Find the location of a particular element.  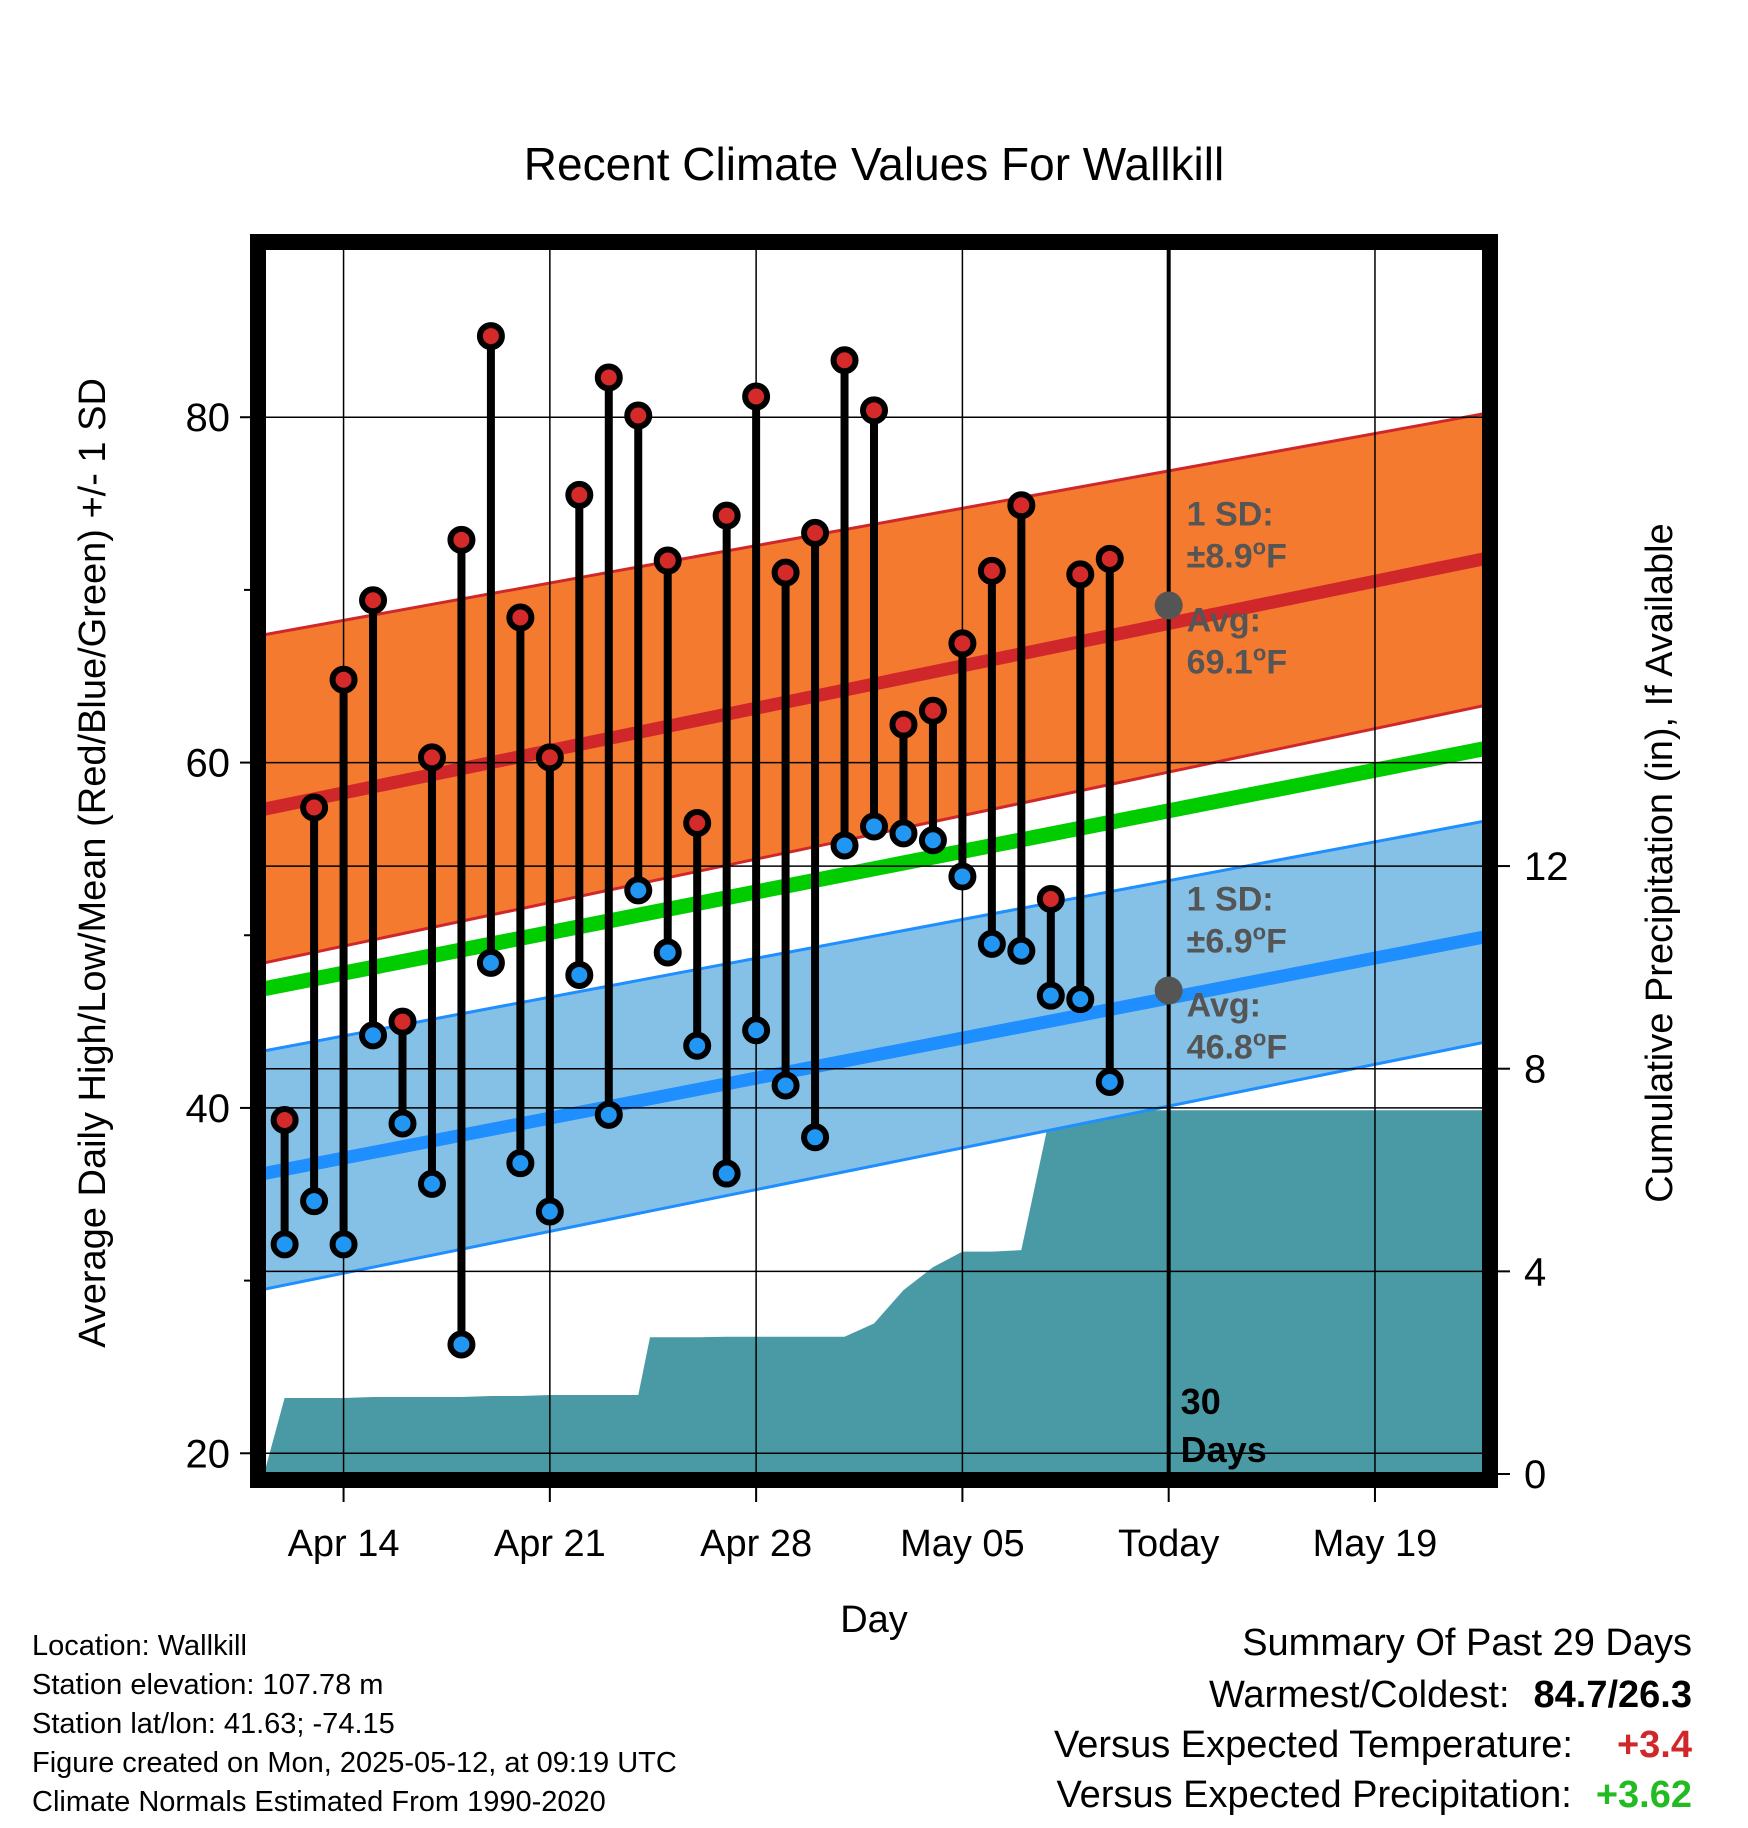

high-sd-label: 1 SD: is located at coordinates (1230, 514).